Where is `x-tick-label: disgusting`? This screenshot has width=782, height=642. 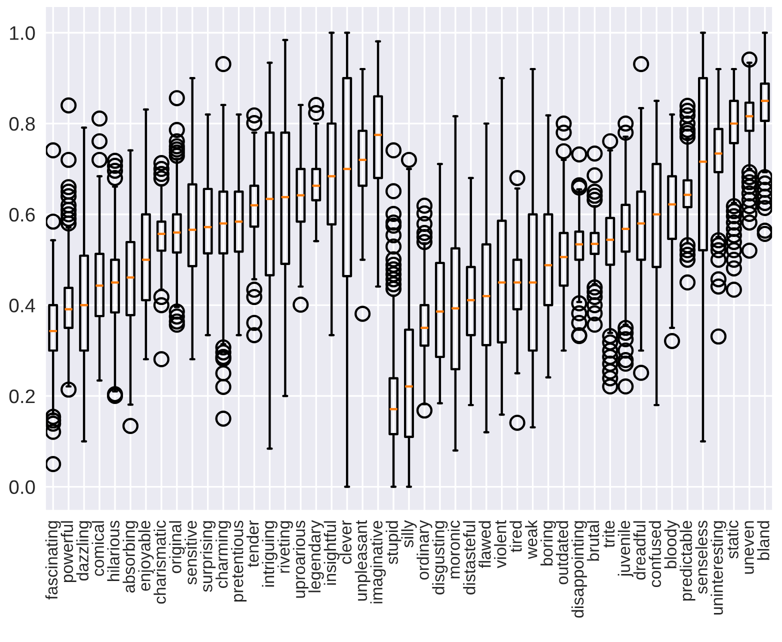
x-tick-label: disgusting is located at coordinates (440, 557).